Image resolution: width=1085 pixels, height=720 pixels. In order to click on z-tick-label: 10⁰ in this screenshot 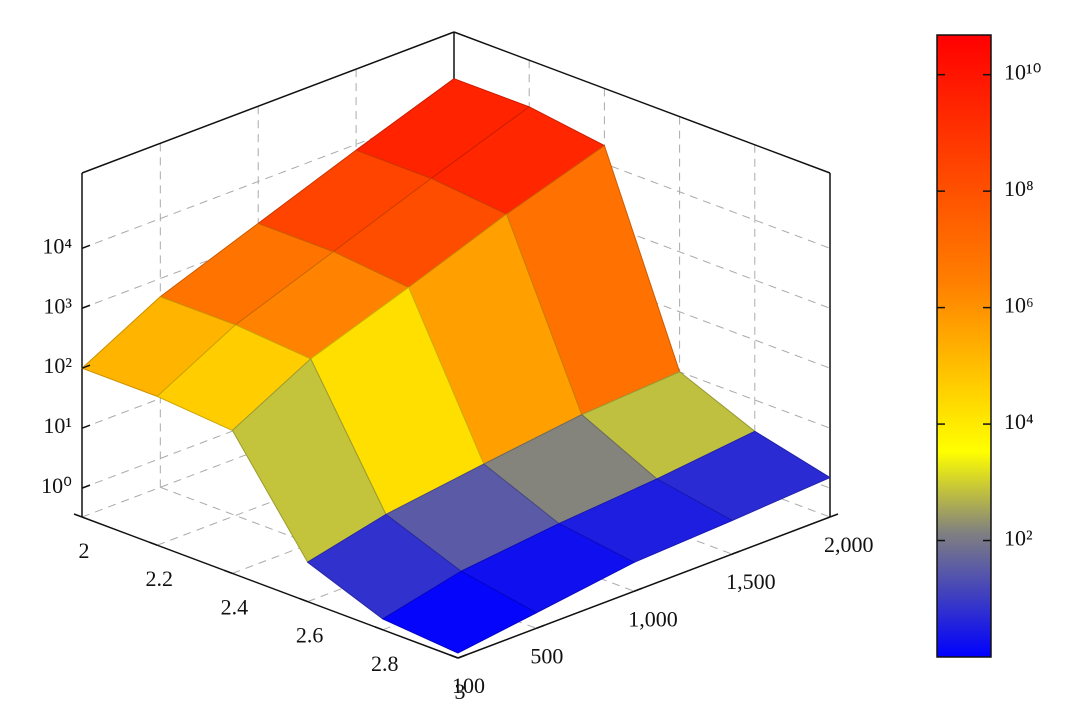, I will do `click(56, 485)`.